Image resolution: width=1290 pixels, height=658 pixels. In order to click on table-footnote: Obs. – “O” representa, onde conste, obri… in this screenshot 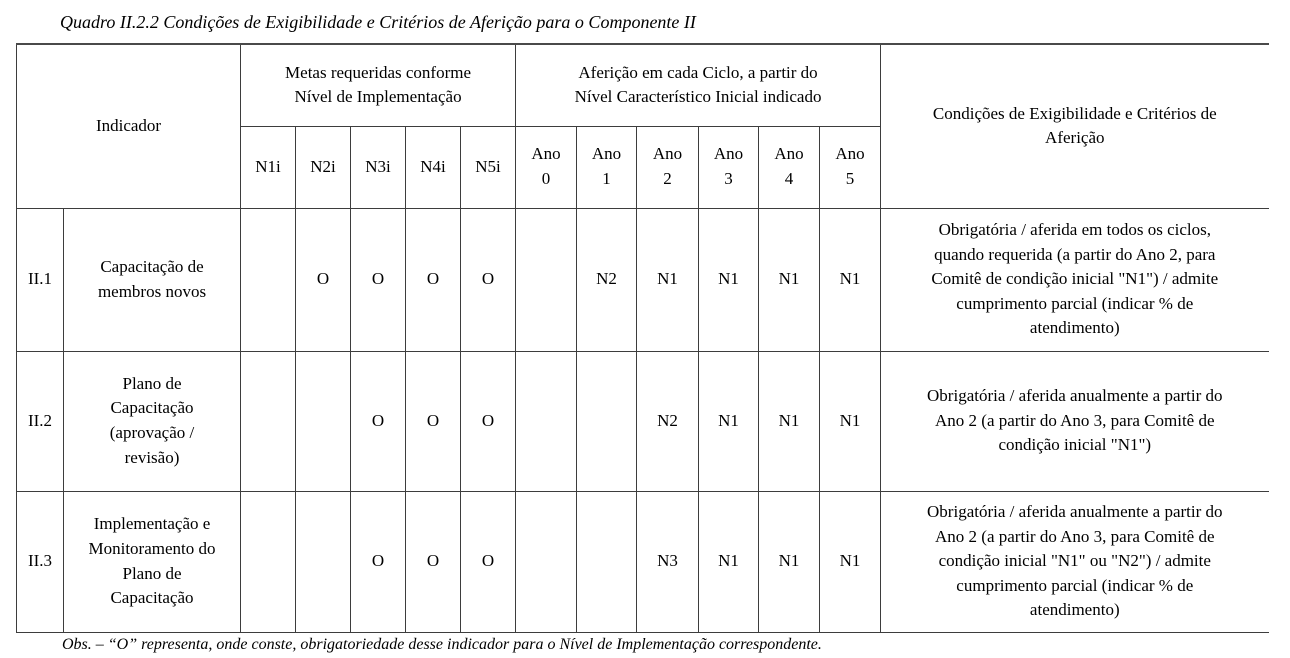, I will do `click(442, 644)`.